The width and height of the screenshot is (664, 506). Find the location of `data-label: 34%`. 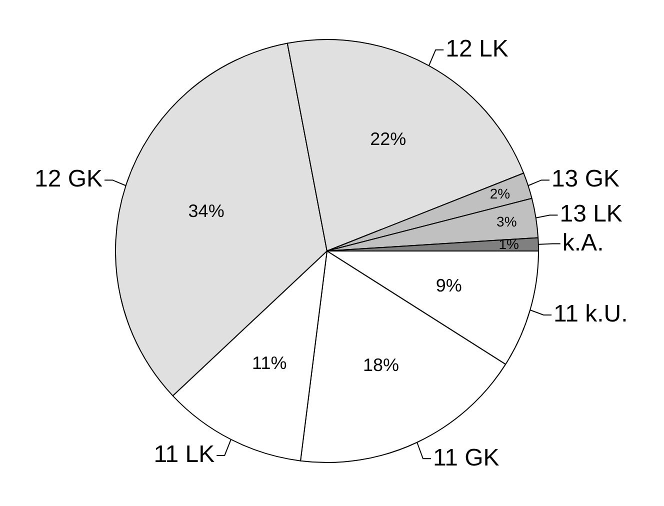

data-label: 34% is located at coordinates (206, 210).